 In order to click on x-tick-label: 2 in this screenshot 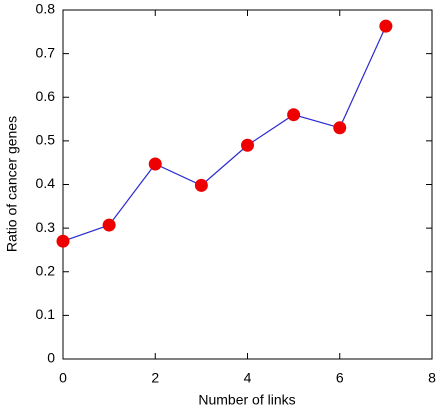, I will do `click(155, 378)`.